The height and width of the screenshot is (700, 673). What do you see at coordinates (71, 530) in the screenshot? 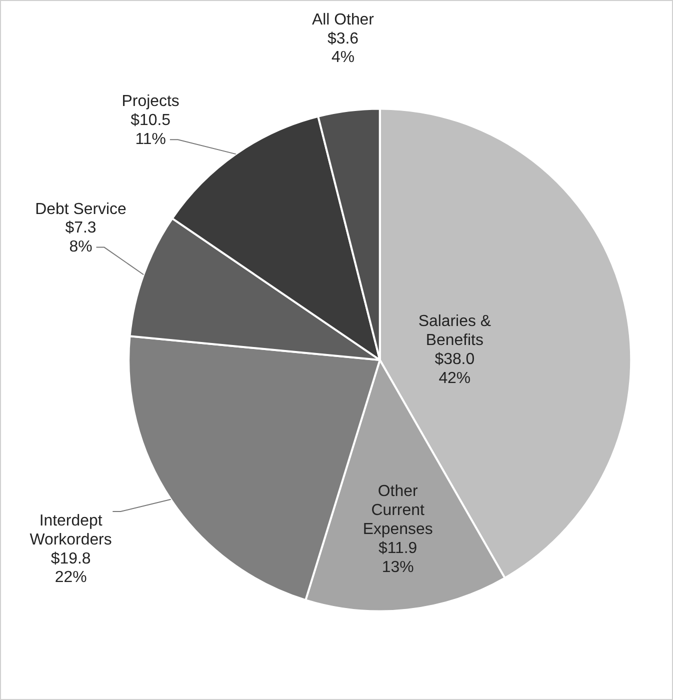
I see `slice-label: Interdept Workorders` at bounding box center [71, 530].